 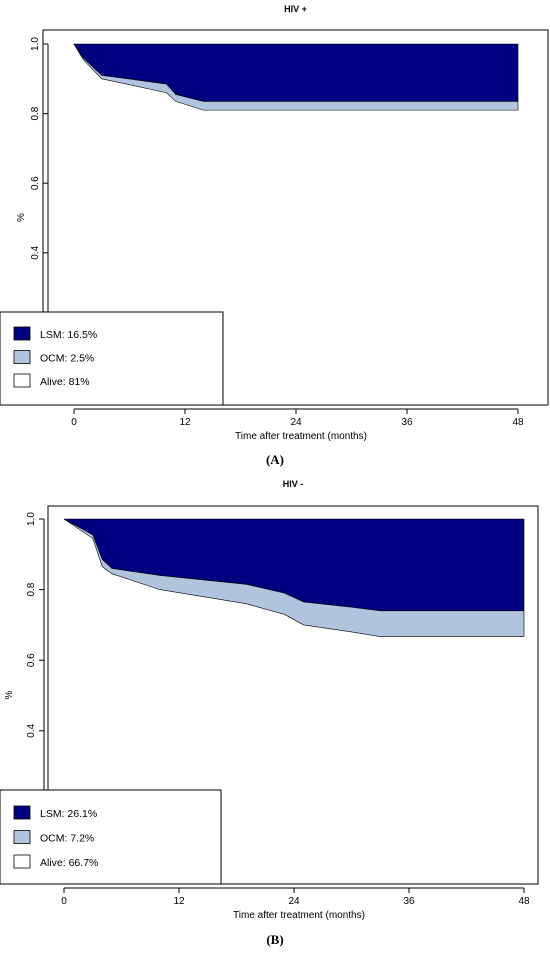 What do you see at coordinates (68, 814) in the screenshot?
I see `legend-entry: LSM: 26.1%` at bounding box center [68, 814].